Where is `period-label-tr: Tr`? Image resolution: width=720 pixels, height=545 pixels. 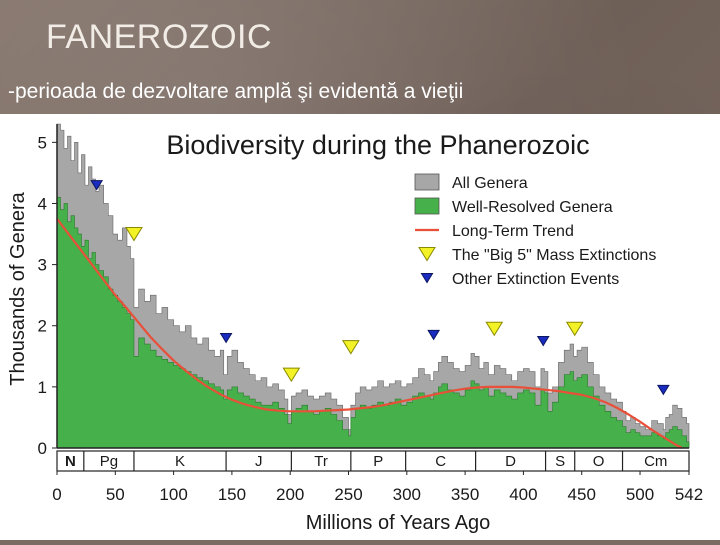
period-label-tr: Tr is located at coordinates (321, 461).